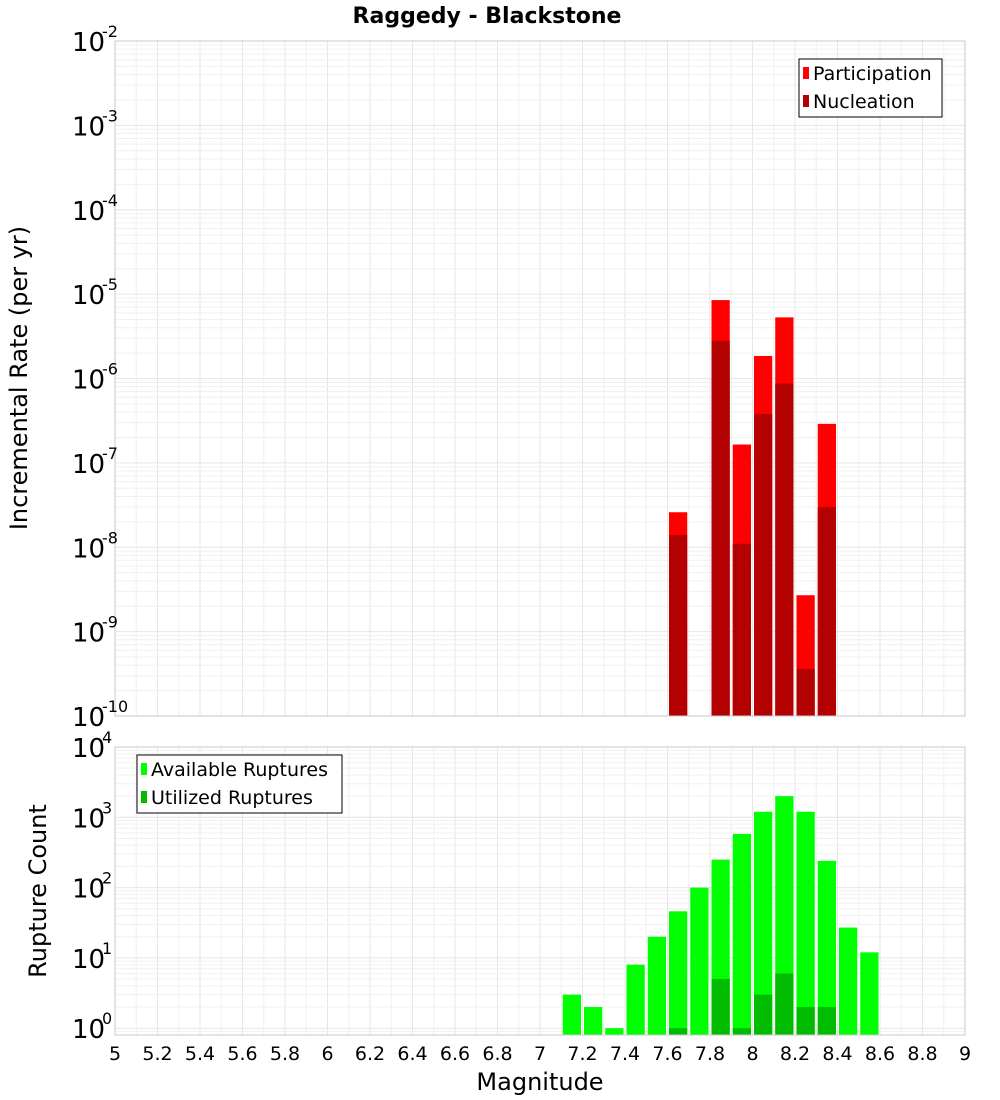 The image size is (1000, 1100). What do you see at coordinates (157, 1054) in the screenshot?
I see `x-tick-label: 5.2` at bounding box center [157, 1054].